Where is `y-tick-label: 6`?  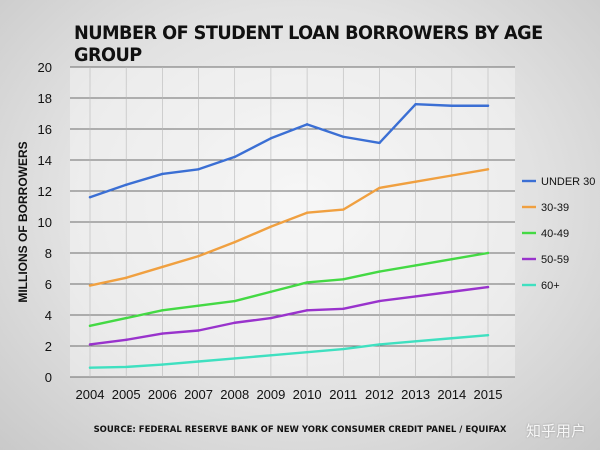 y-tick-label: 6 is located at coordinates (48, 284).